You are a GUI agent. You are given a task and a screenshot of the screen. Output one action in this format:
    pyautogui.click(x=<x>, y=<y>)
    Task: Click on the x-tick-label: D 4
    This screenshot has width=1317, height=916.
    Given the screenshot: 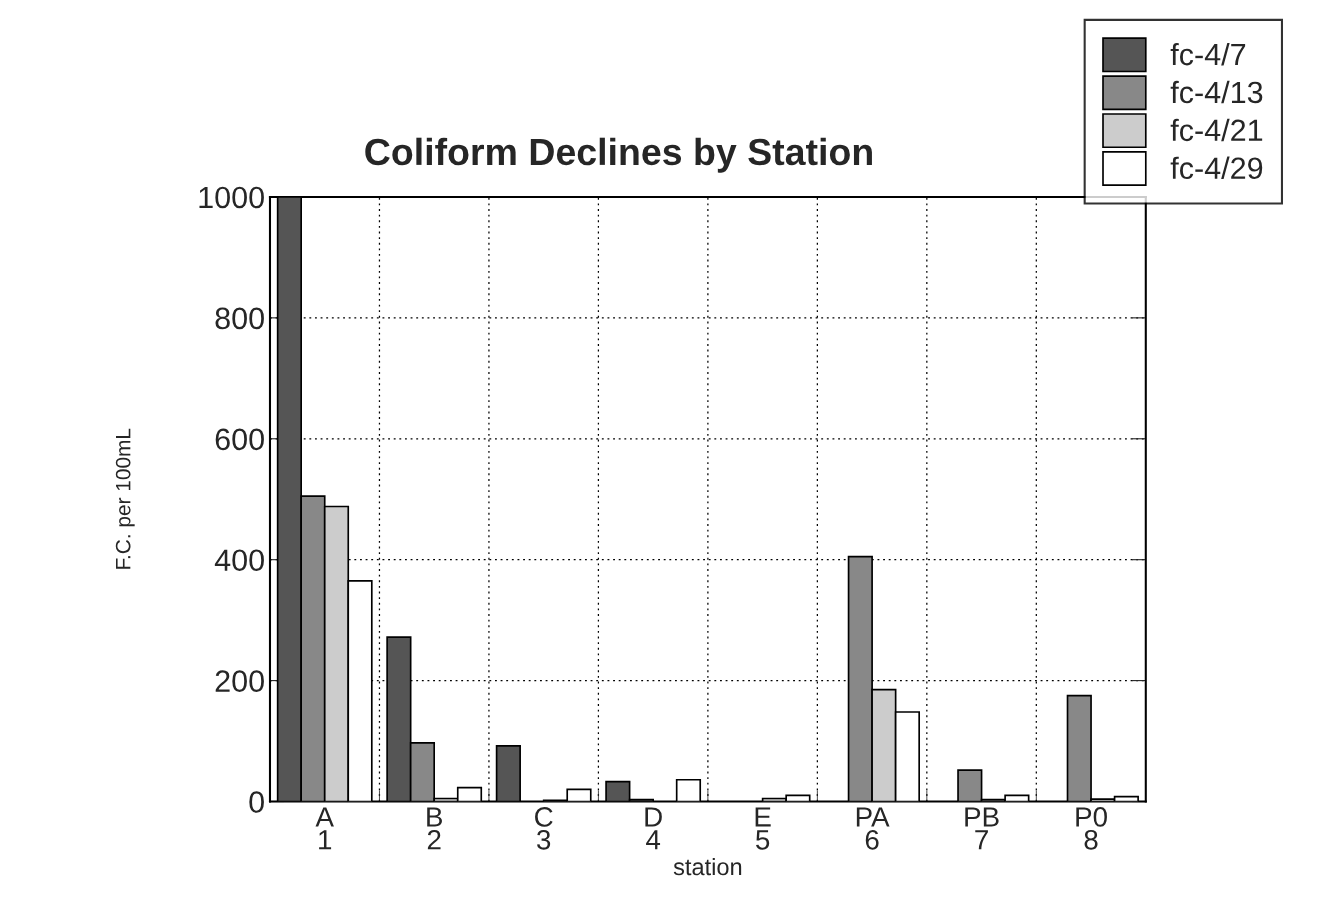 What is the action you would take?
    pyautogui.click(x=653, y=828)
    